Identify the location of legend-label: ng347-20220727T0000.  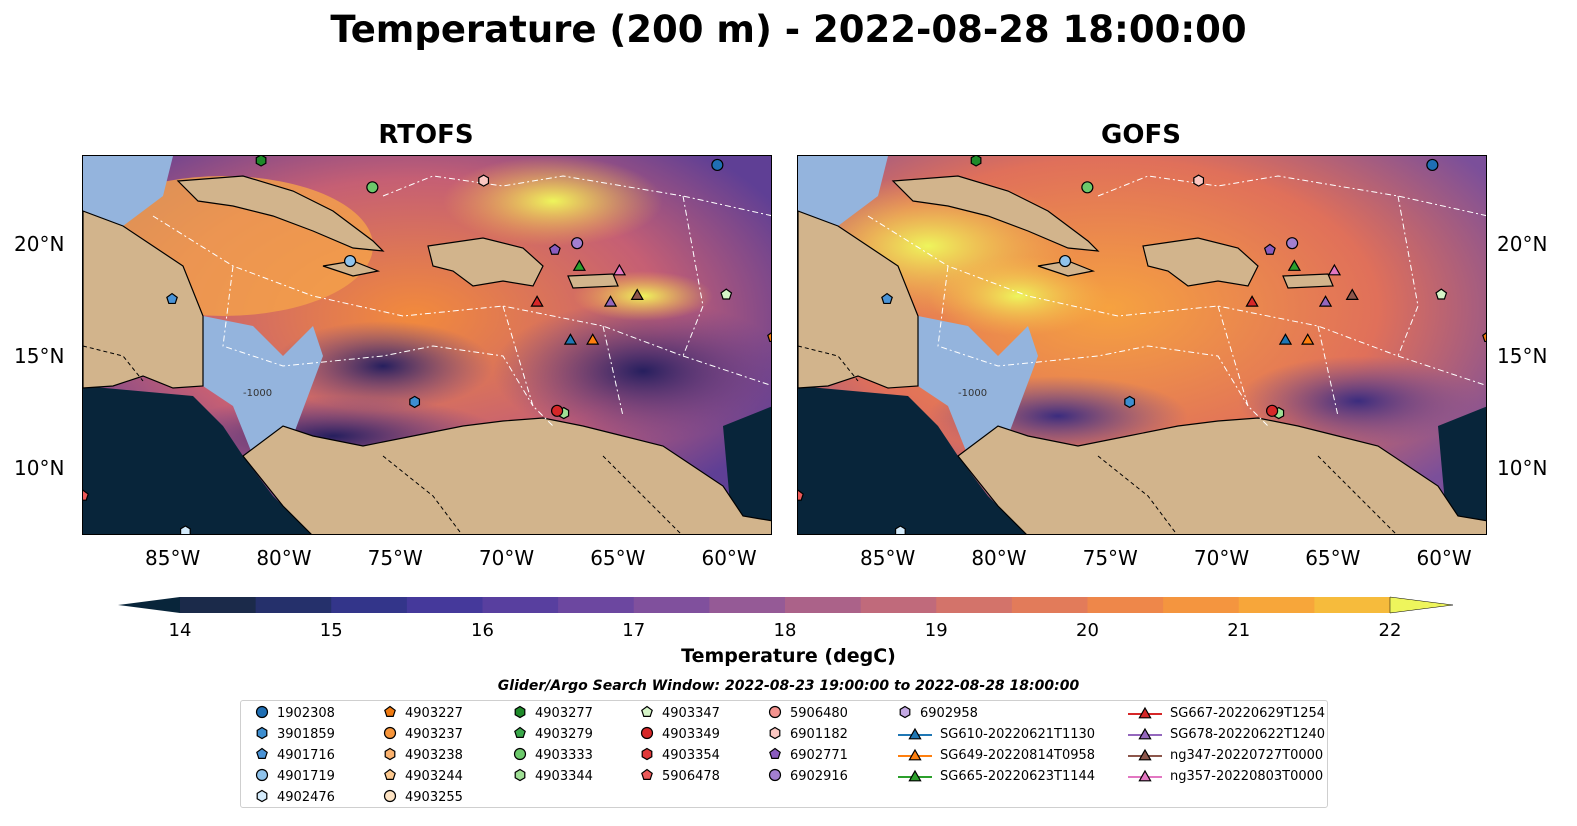
(1247, 755).